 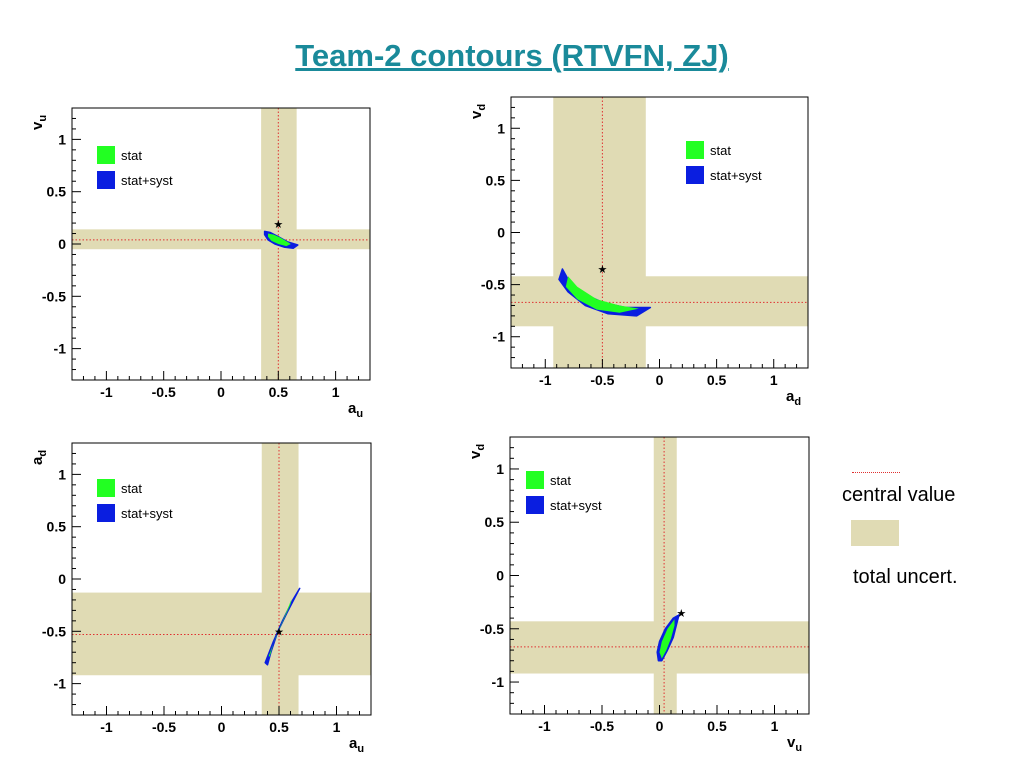 I want to click on chart-ad-vd: ★ -1 -0.5 0 0.5 1 -1 -0.5 0 0.5 1 ad vd stat stat+syst, so click(x=638, y=252).